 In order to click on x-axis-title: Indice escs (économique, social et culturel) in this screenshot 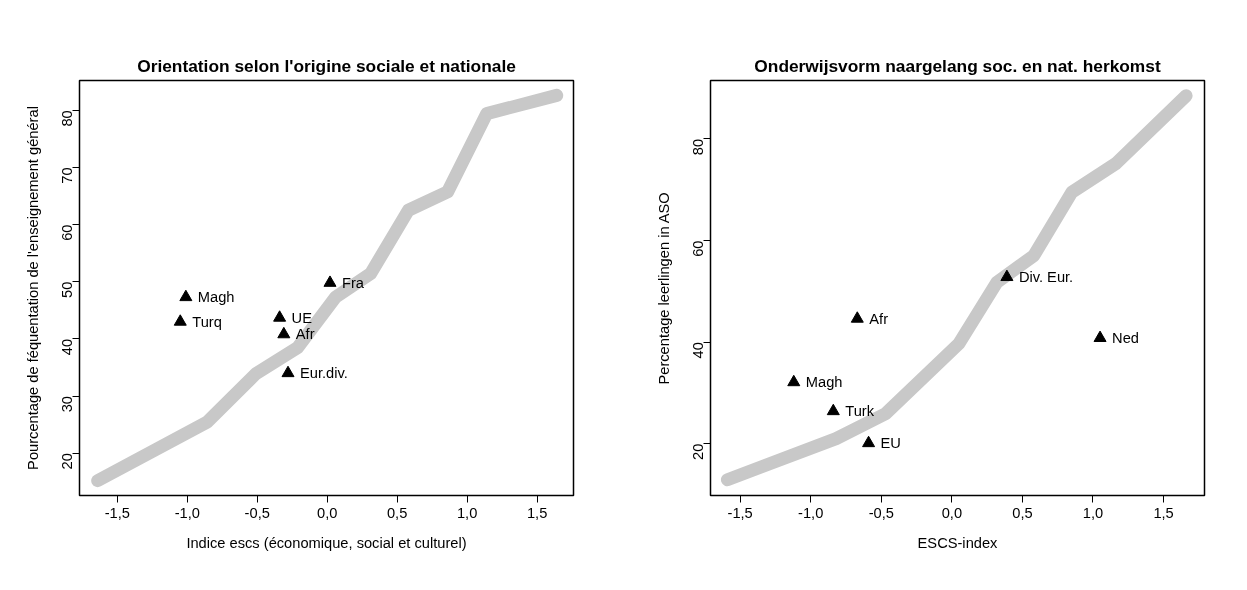, I will do `click(326, 542)`.